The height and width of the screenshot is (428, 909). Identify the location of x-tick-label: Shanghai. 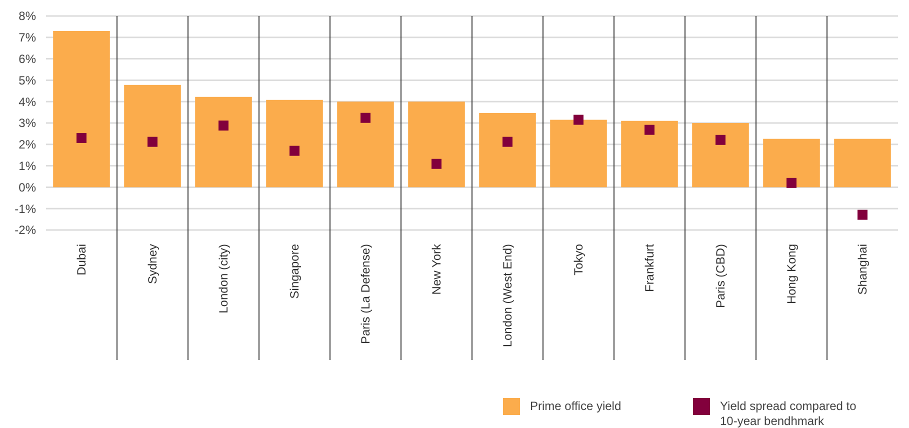
(863, 269).